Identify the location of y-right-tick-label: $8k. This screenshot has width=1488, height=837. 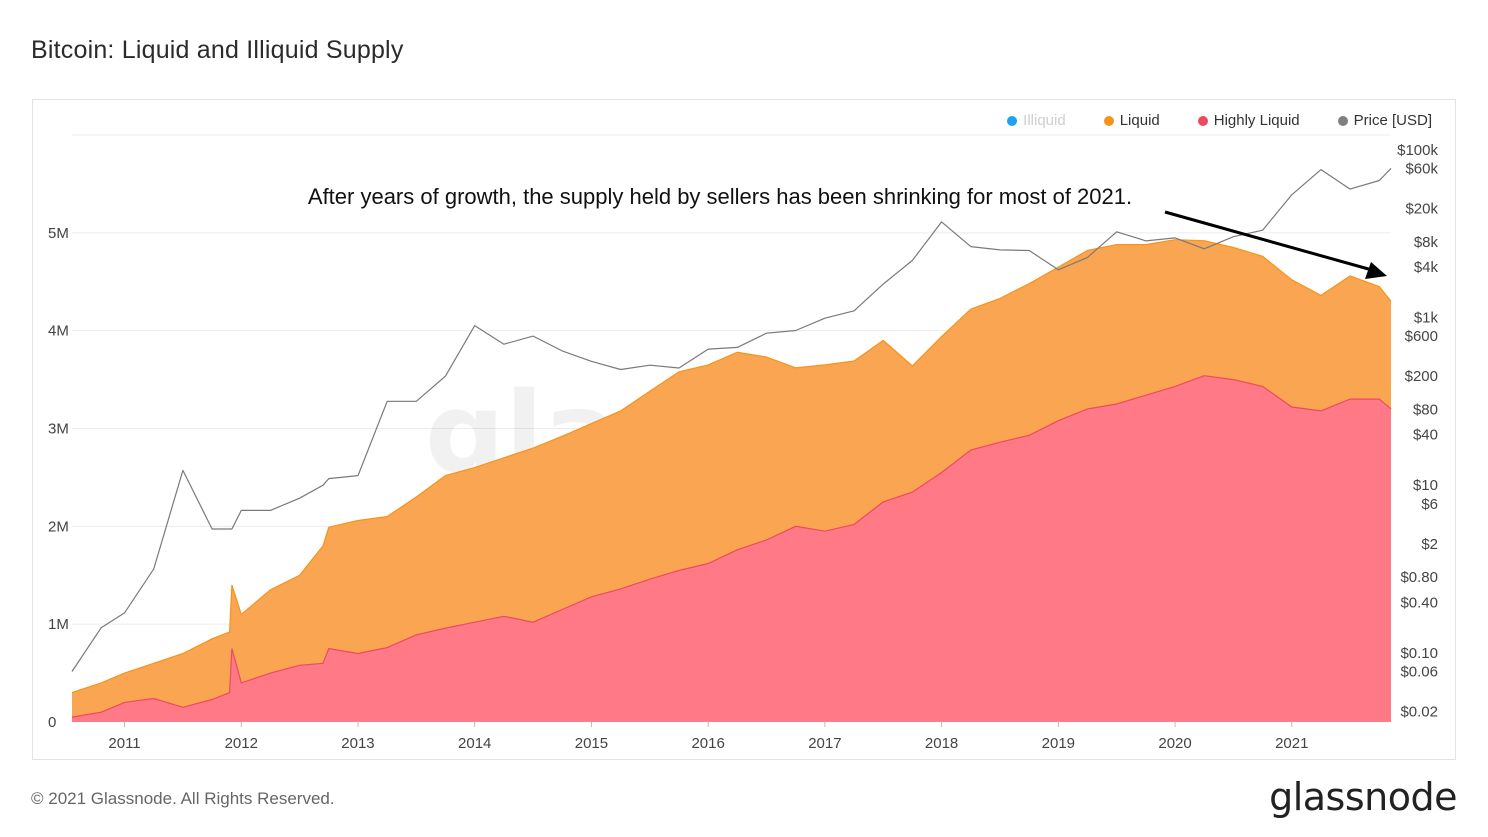
(1426, 242).